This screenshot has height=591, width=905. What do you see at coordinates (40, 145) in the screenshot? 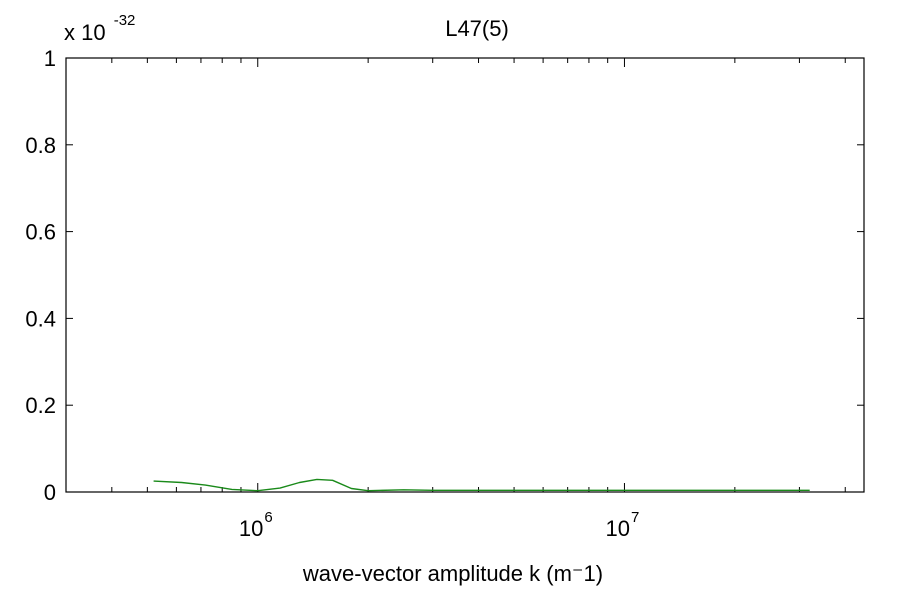
I see `y-tick-label: 0.8` at bounding box center [40, 145].